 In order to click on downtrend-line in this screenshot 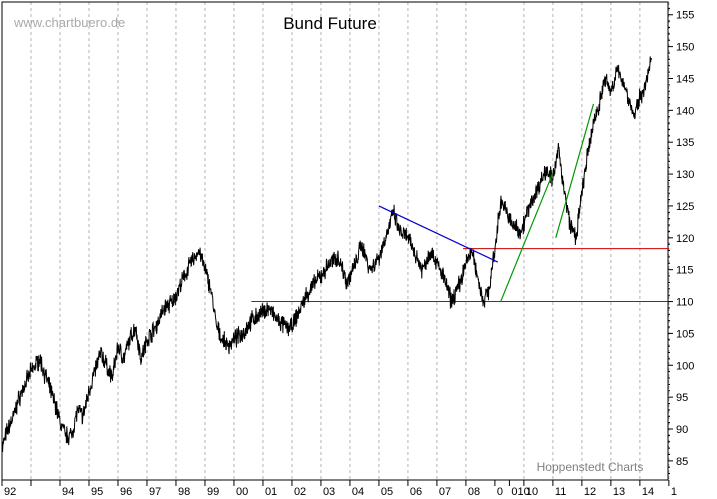, I will do `click(438, 234)`.